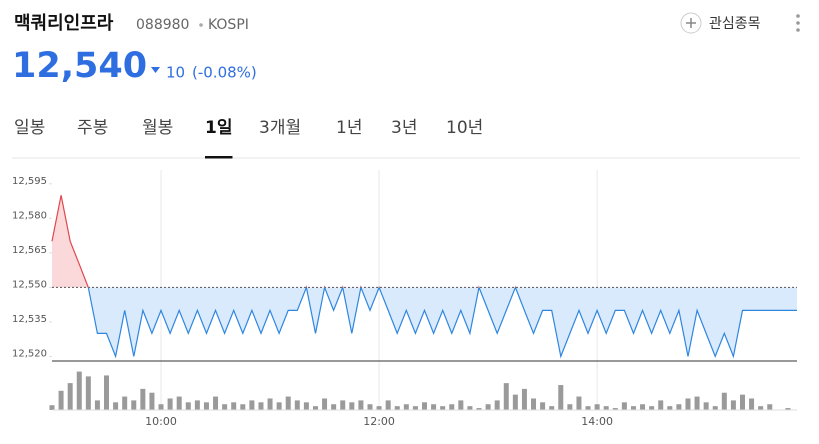 This screenshot has height=444, width=819. Describe the element at coordinates (201, 25) in the screenshot. I see `separator-dot` at that location.